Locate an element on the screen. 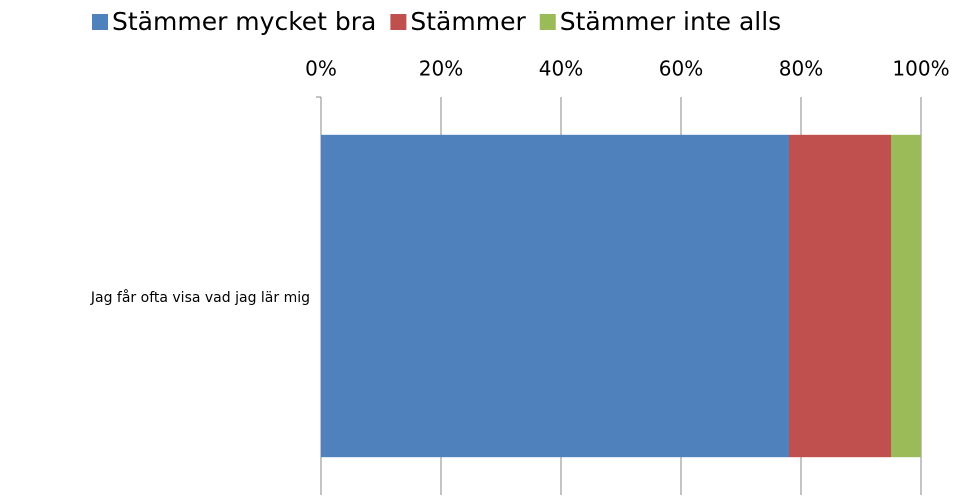 The image size is (958, 500). x-tick-label: 0% is located at coordinates (321, 69).